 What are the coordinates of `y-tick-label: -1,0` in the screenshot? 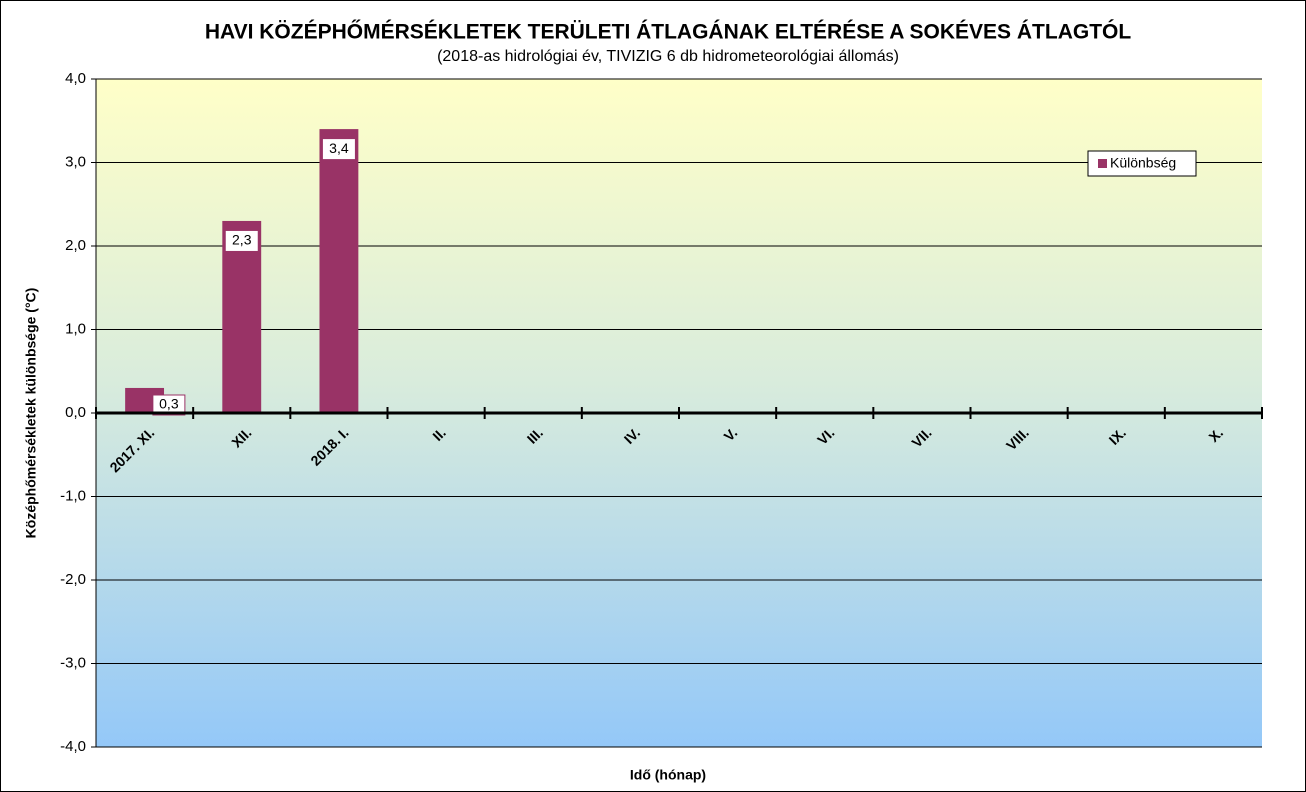 It's located at (73, 495).